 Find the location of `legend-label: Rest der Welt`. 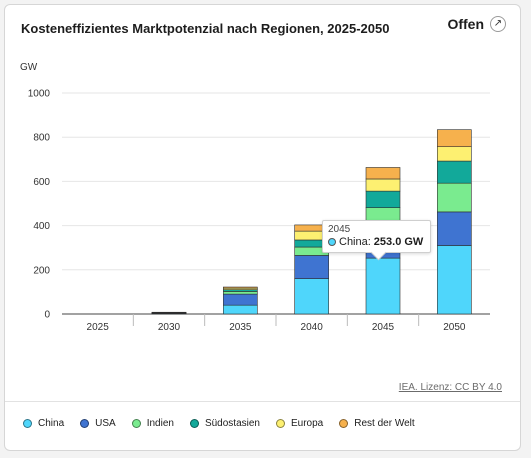

legend-label: Rest der Welt is located at coordinates (384, 423).